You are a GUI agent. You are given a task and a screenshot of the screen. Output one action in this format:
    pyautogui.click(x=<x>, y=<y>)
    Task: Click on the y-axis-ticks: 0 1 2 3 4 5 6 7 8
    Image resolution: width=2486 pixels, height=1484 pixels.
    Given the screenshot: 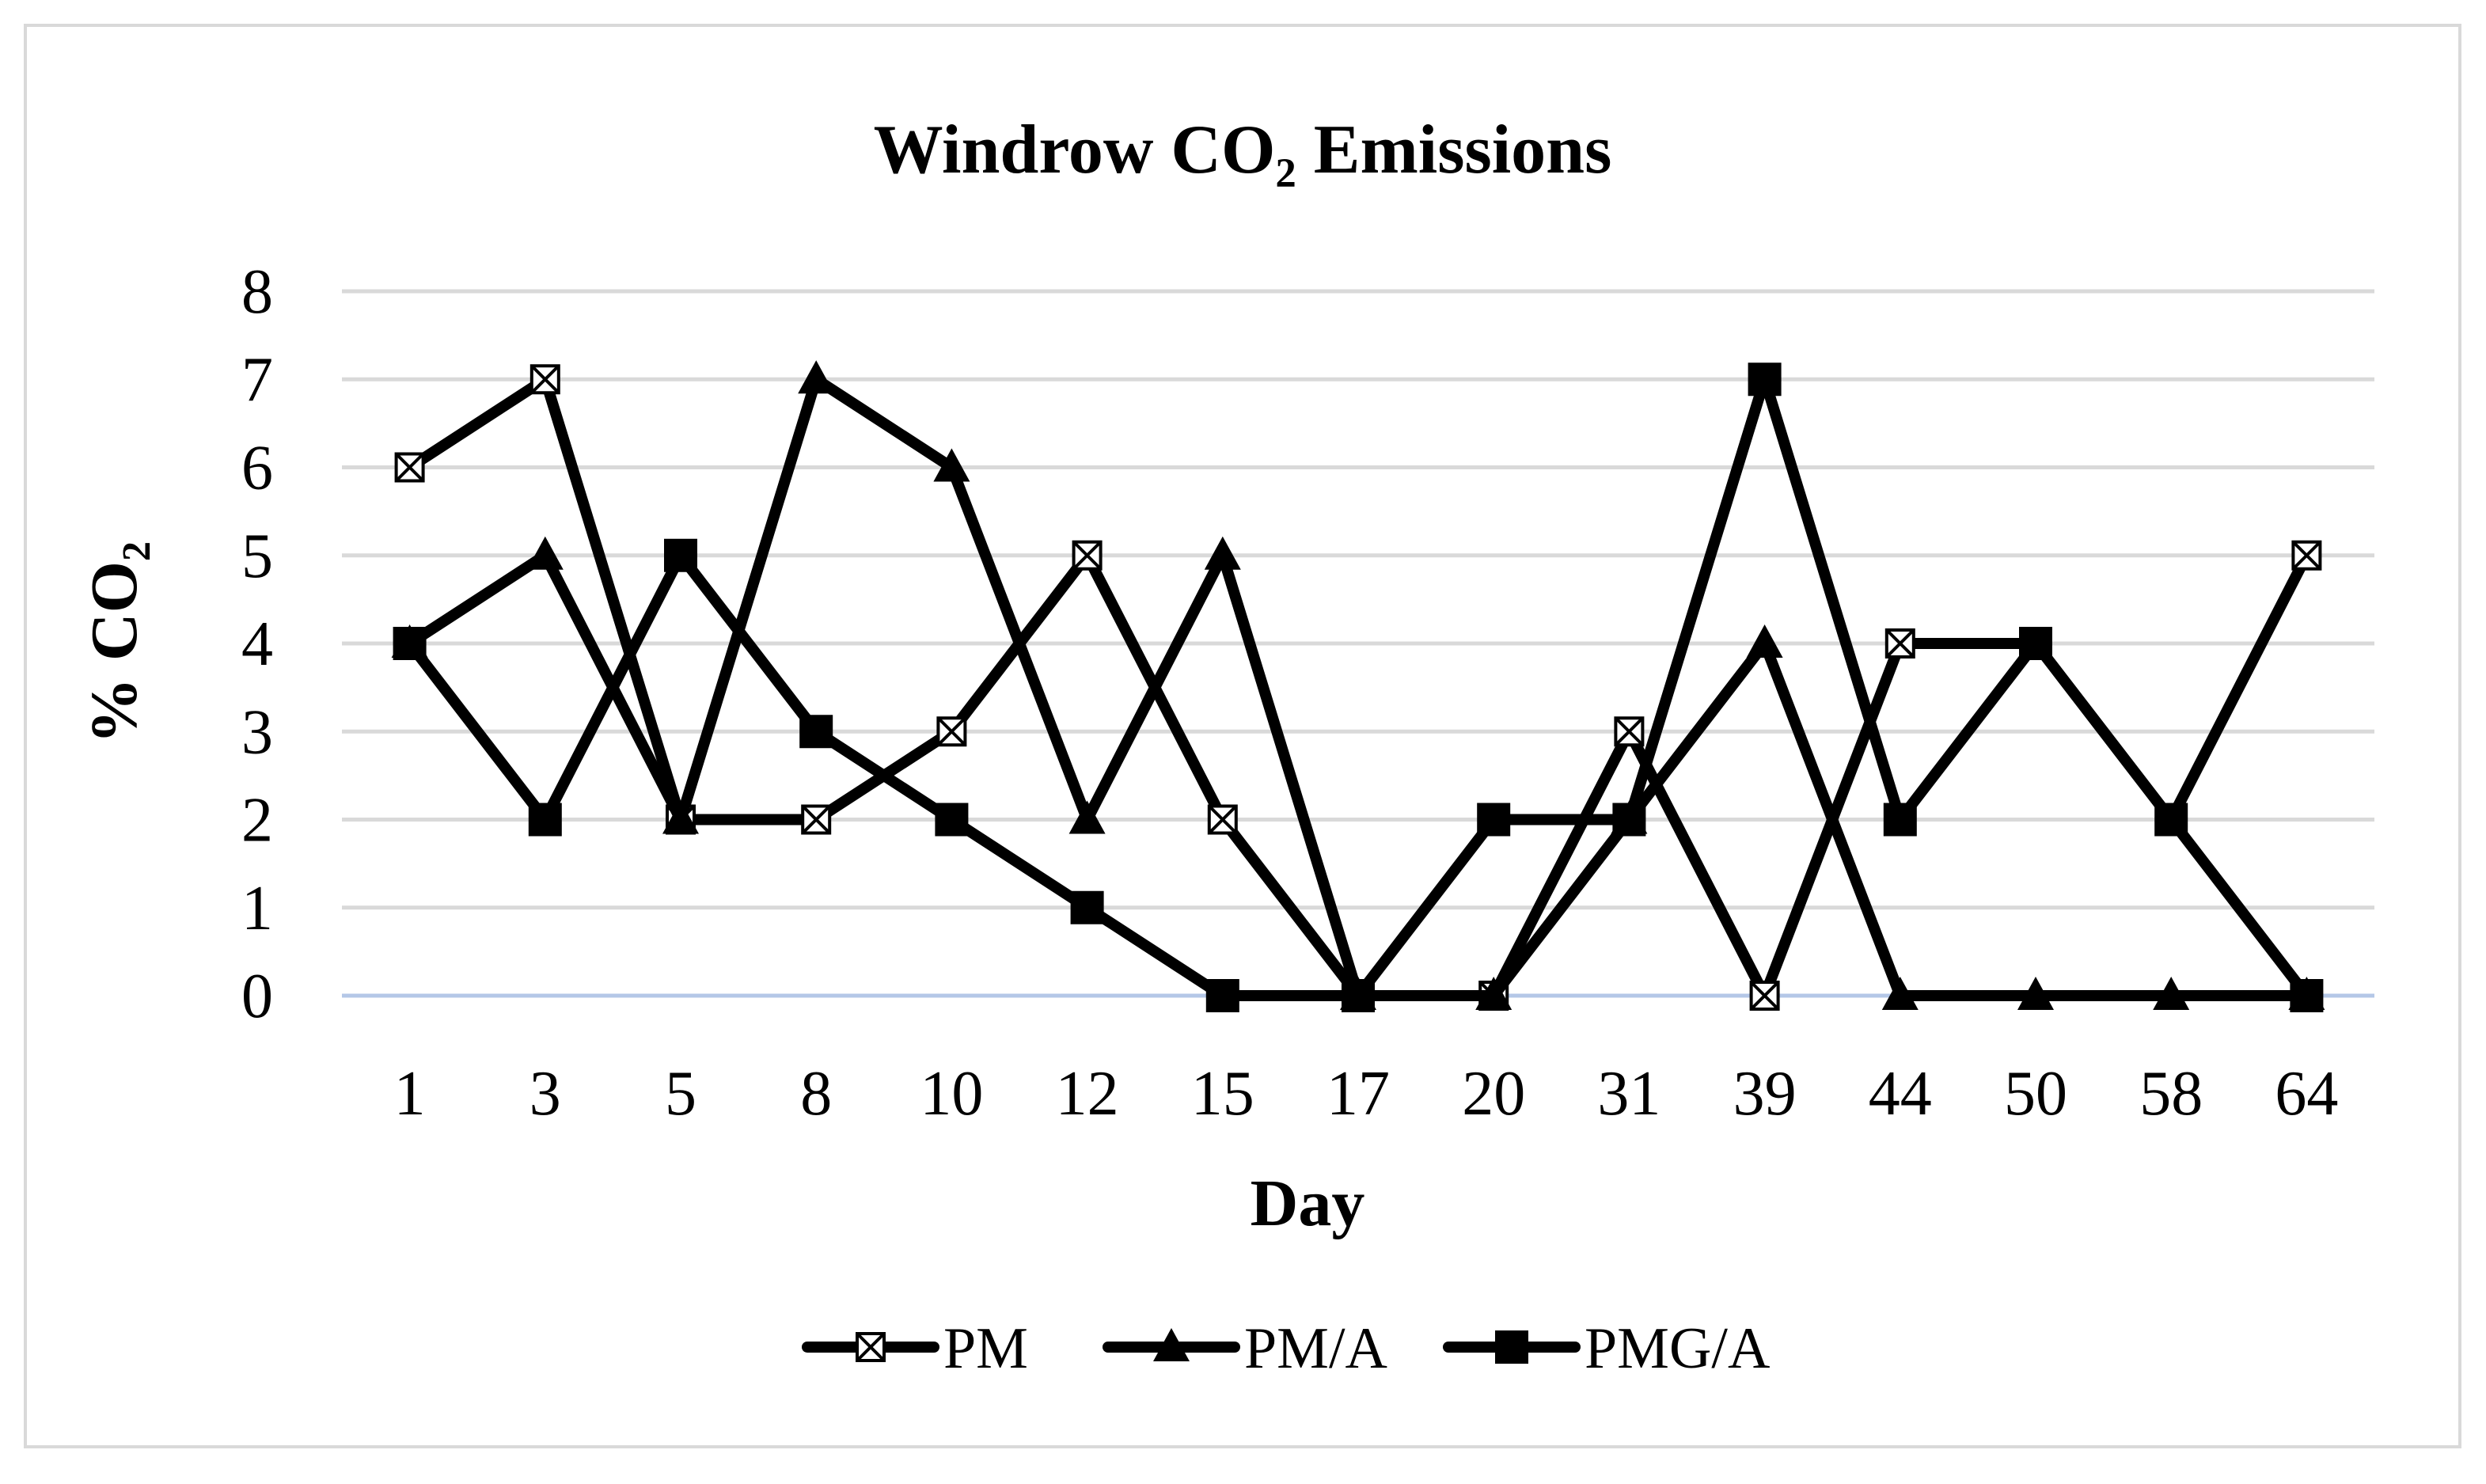 What is the action you would take?
    pyautogui.click(x=257, y=644)
    